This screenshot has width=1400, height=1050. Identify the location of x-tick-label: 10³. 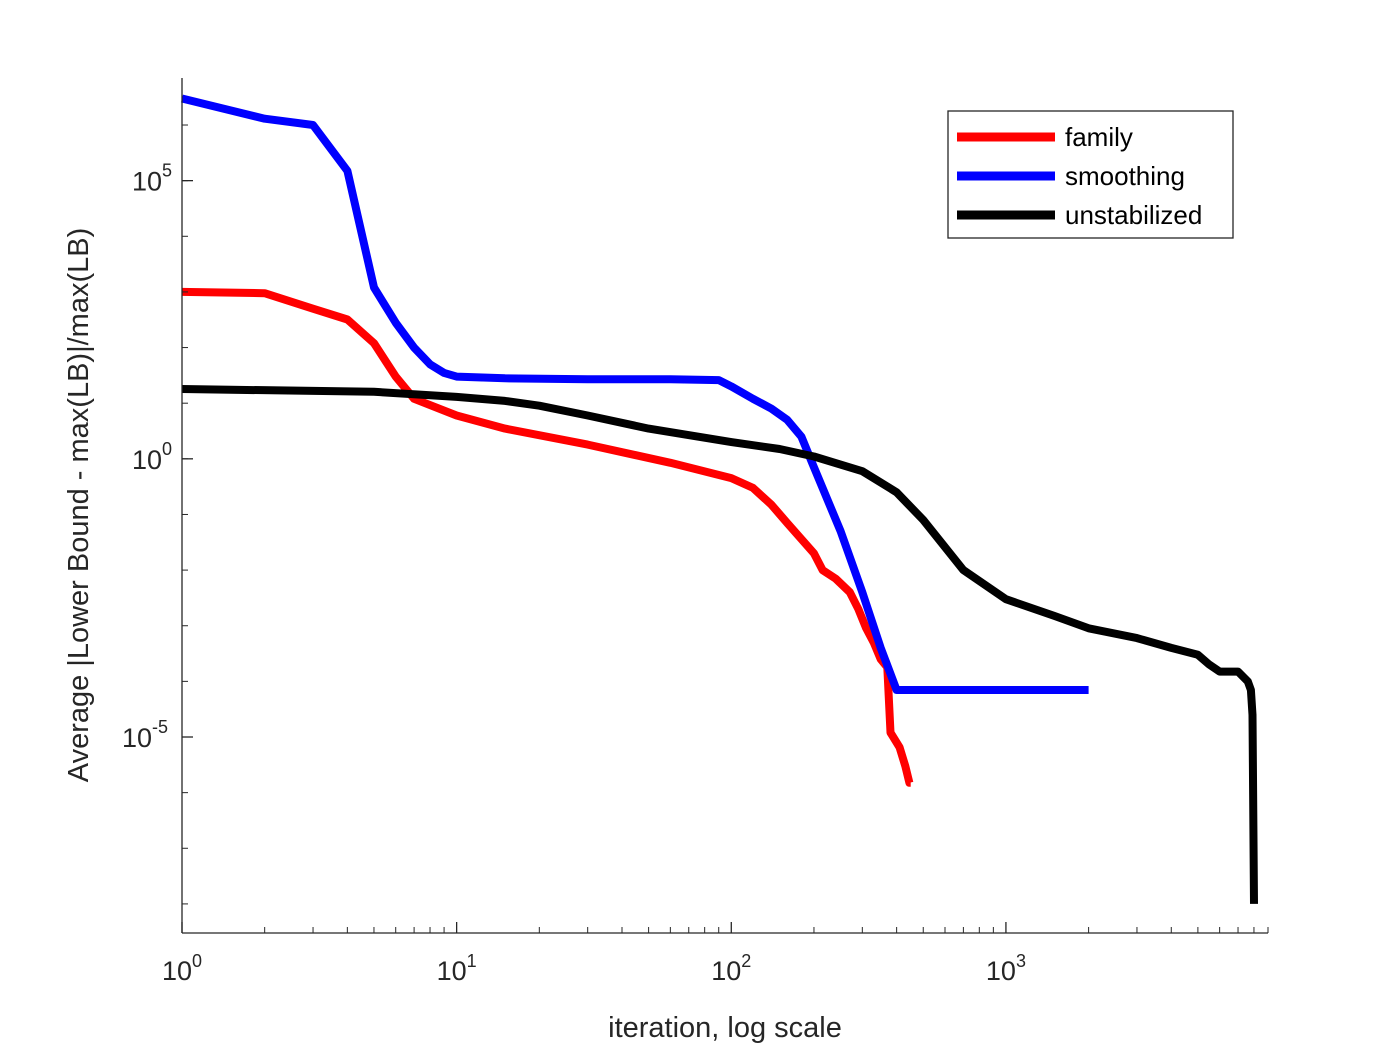
(1006, 968).